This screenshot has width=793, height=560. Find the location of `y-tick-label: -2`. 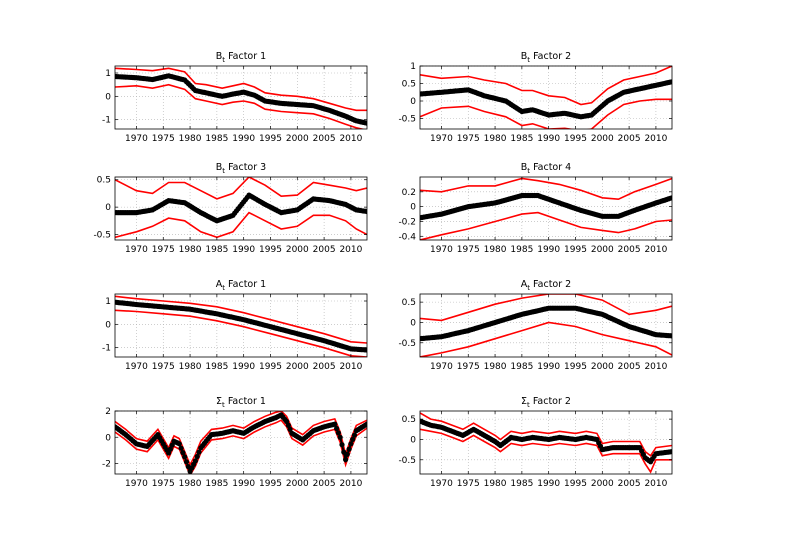

y-tick-label: -2 is located at coordinates (106, 465).